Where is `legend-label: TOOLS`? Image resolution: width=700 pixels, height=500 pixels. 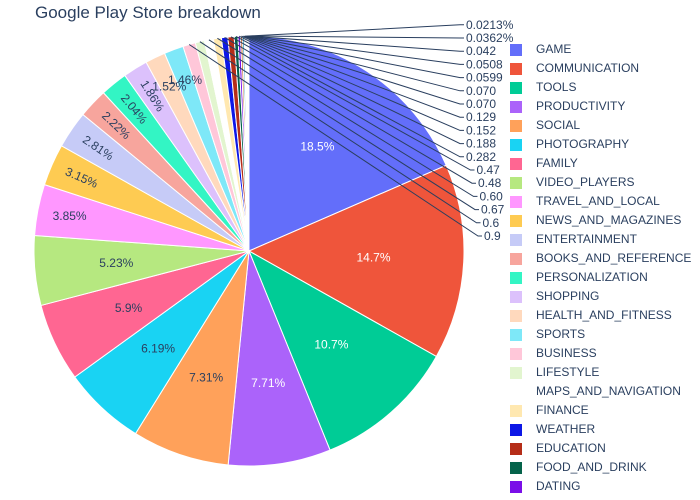 legend-label: TOOLS is located at coordinates (556, 87).